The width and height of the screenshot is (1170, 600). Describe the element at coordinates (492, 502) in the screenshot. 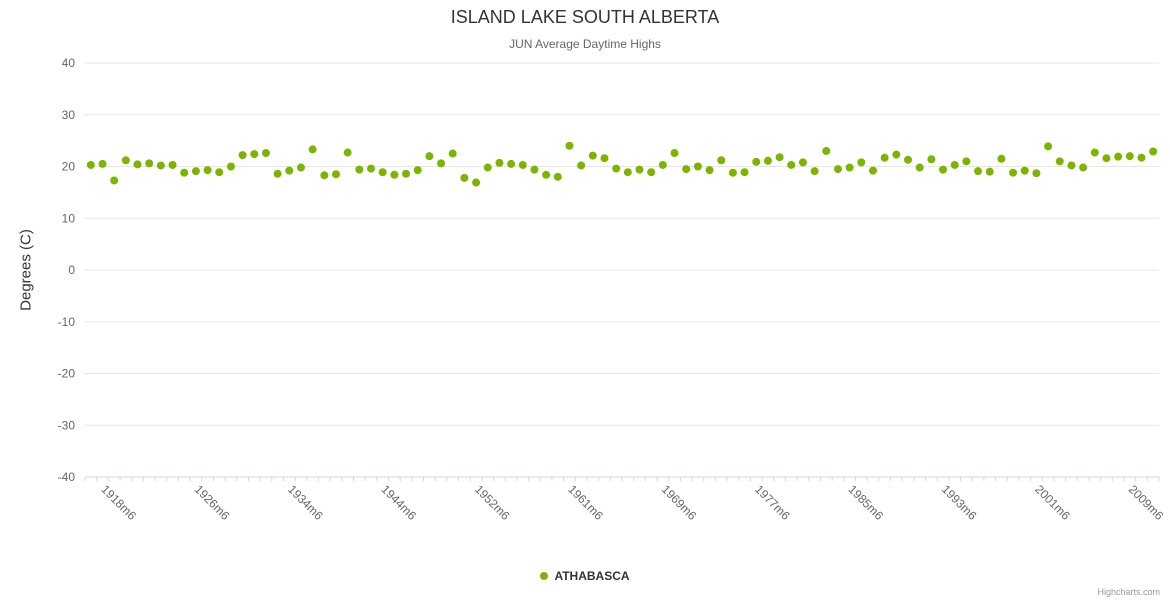

I see `x-axis-label: 1952m6` at that location.